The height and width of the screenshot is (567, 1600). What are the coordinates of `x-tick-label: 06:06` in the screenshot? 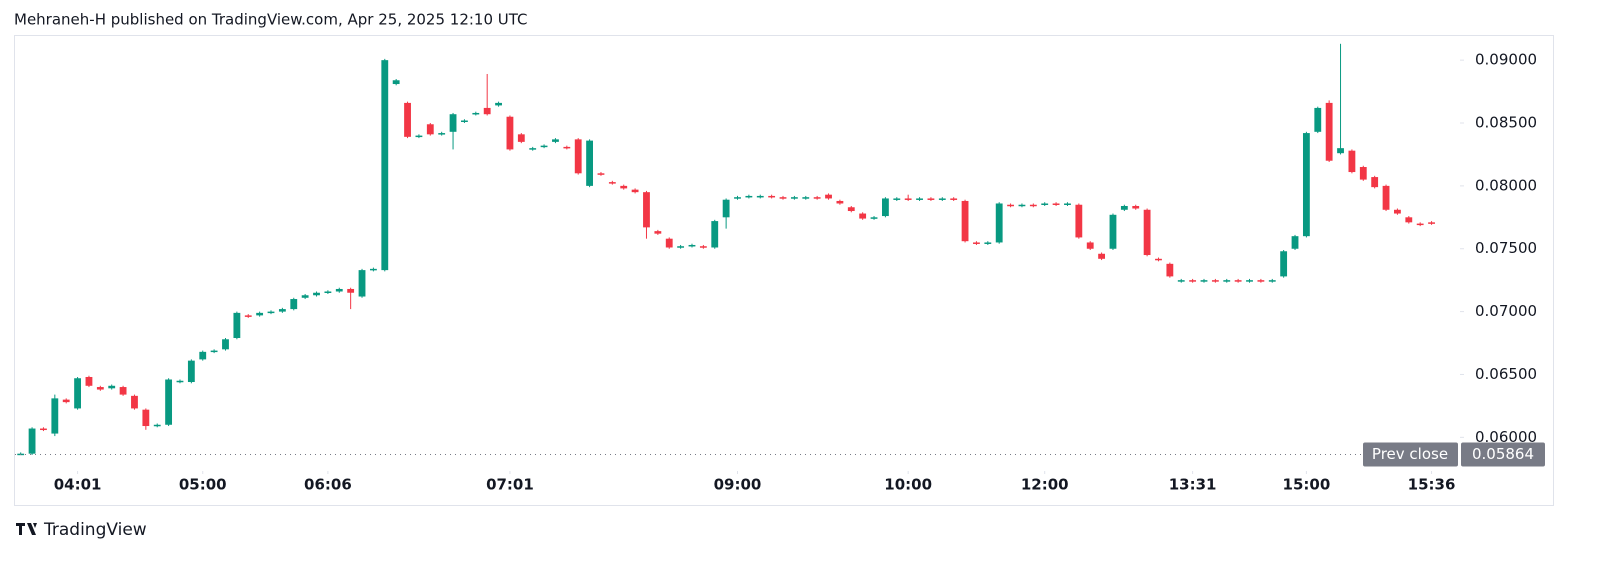 It's located at (328, 485).